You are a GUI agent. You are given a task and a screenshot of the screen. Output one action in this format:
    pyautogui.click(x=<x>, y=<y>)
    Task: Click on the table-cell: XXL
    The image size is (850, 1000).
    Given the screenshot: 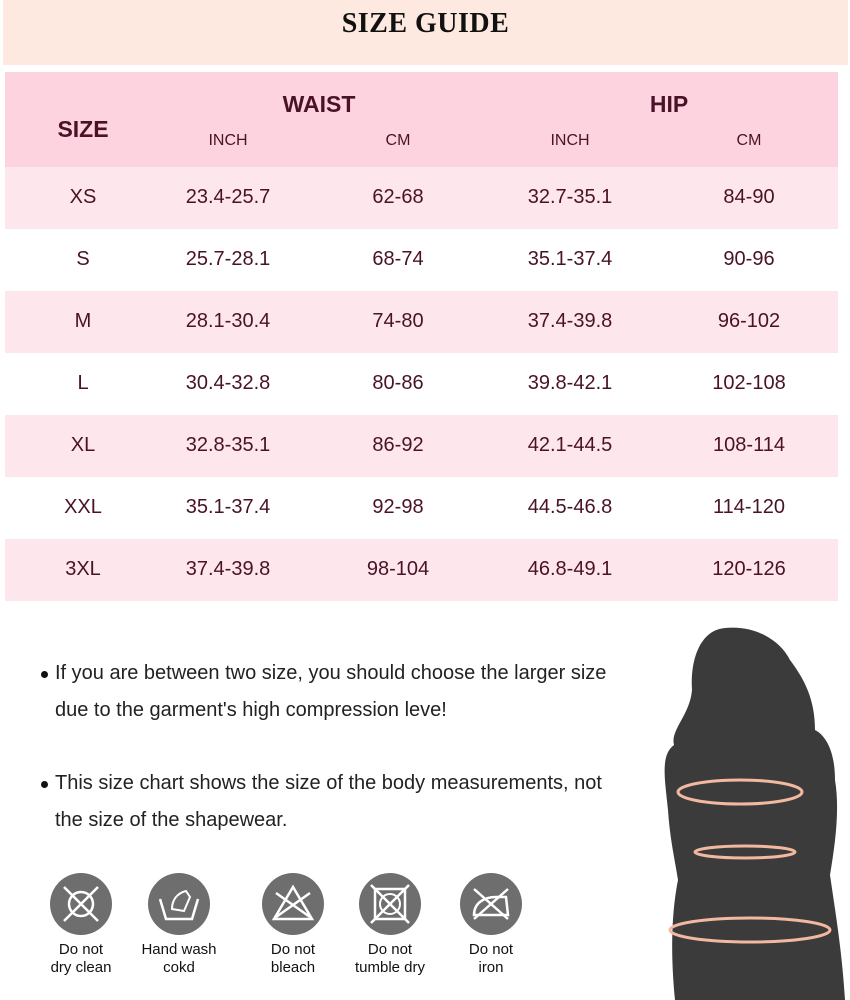 What is the action you would take?
    pyautogui.click(x=83, y=507)
    